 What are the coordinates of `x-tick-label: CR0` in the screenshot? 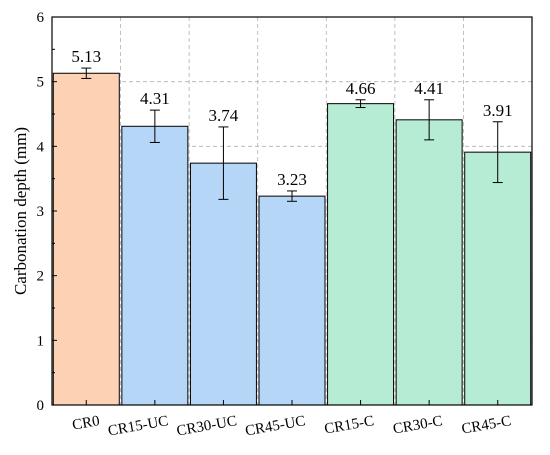 It's located at (86, 423).